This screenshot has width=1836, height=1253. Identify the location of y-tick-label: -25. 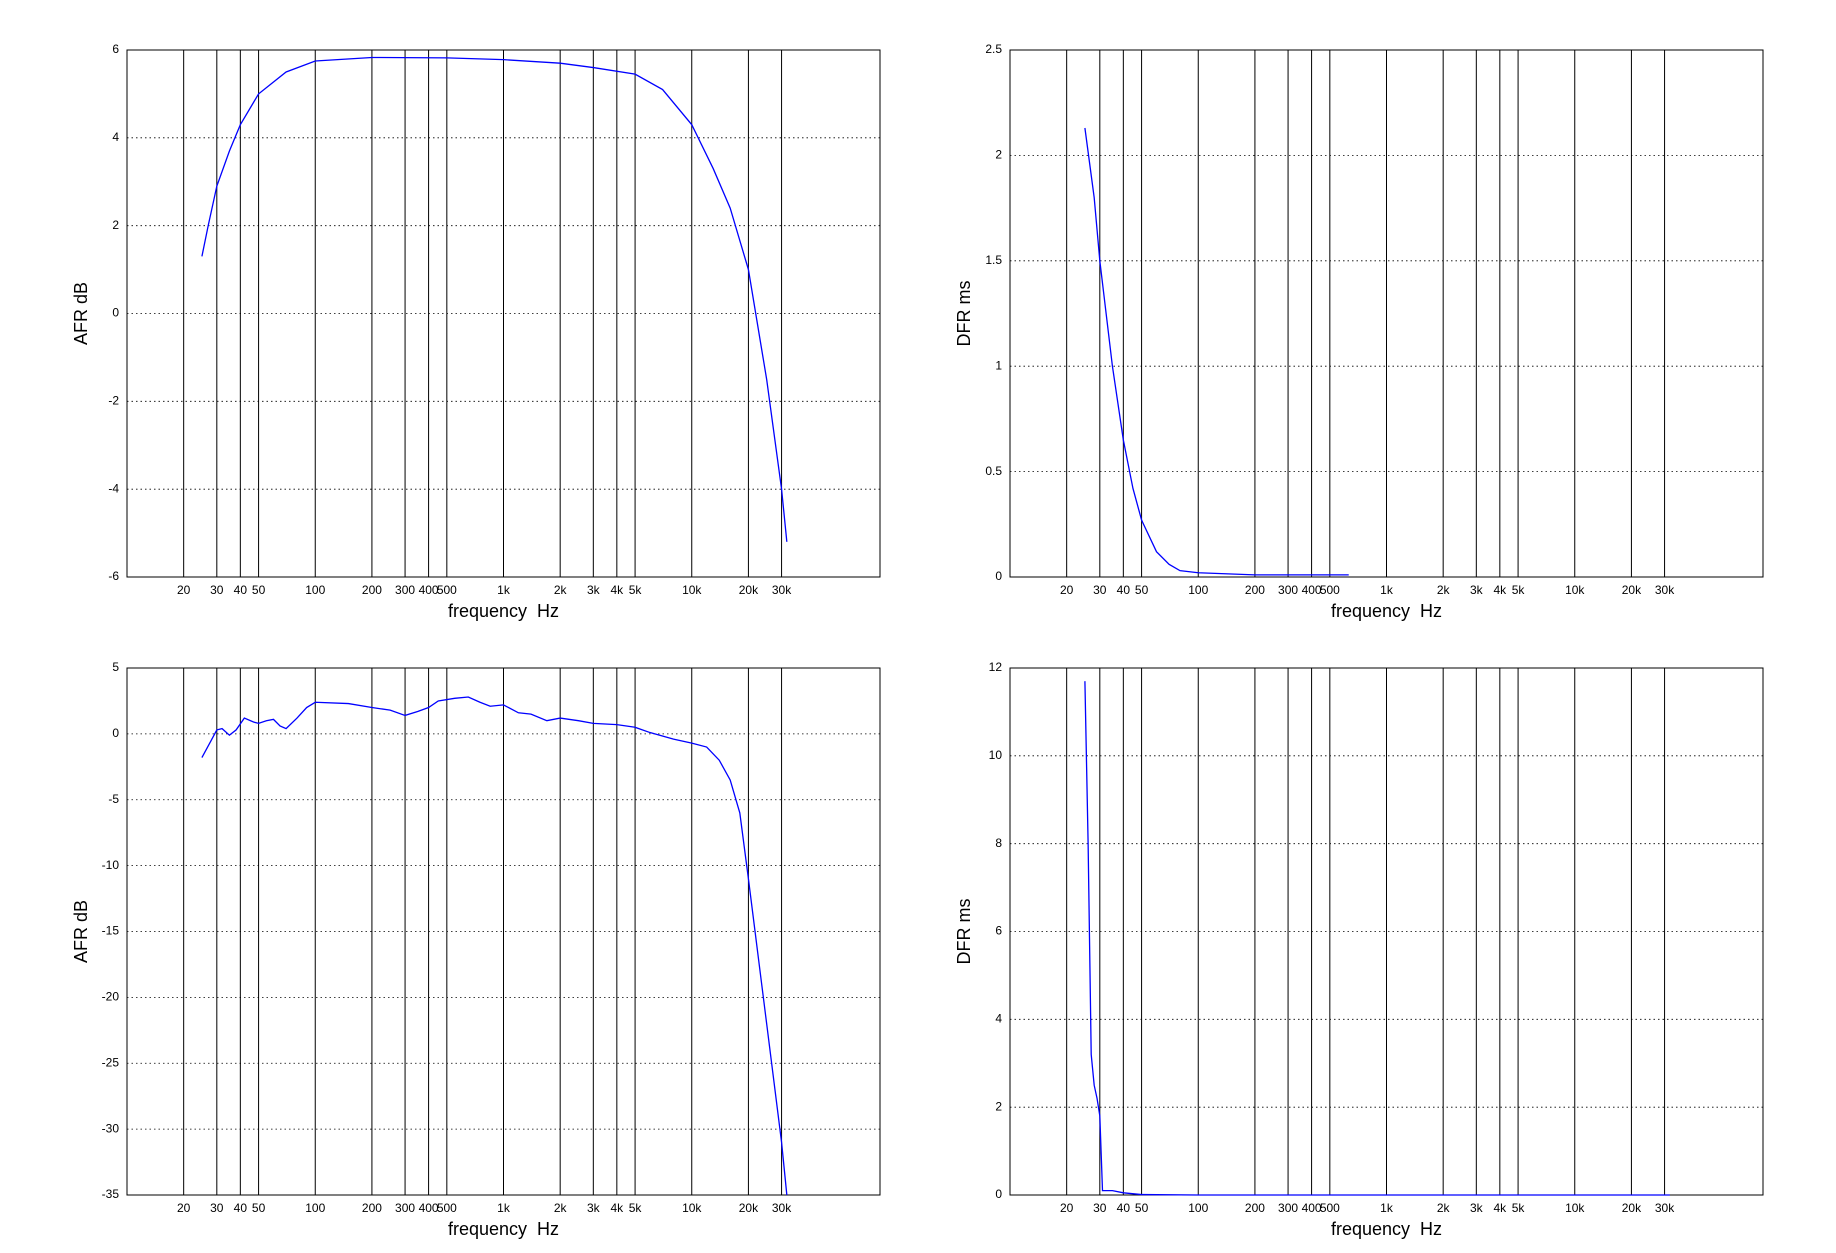
(111, 1062).